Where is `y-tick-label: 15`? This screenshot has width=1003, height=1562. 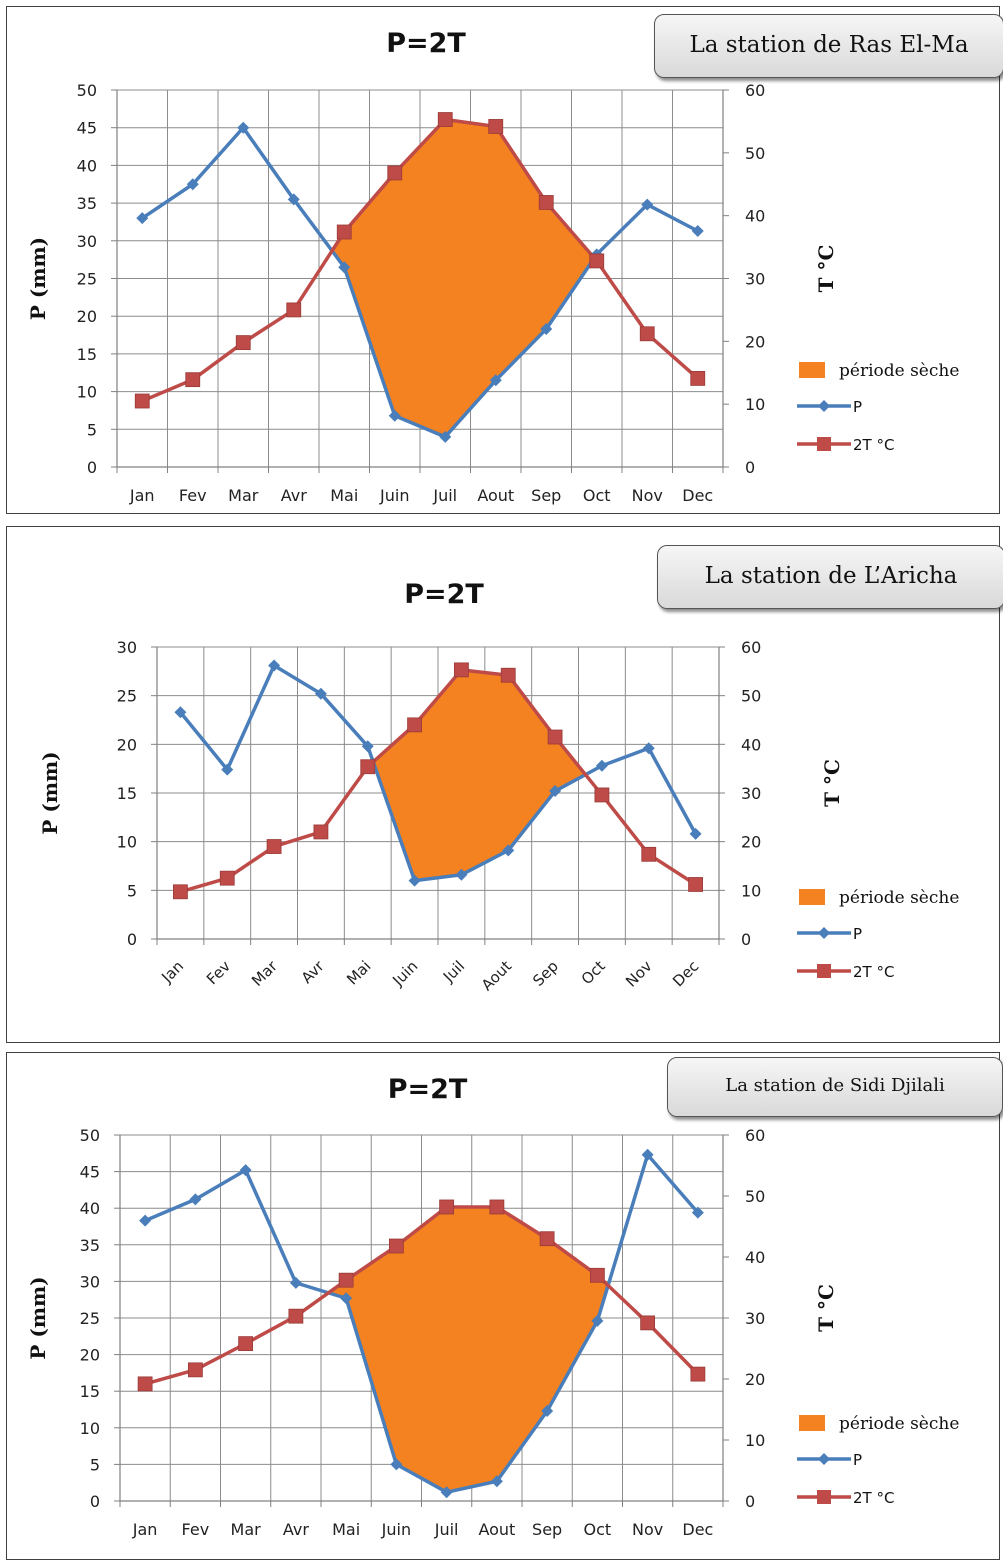 y-tick-label: 15 is located at coordinates (90, 1391).